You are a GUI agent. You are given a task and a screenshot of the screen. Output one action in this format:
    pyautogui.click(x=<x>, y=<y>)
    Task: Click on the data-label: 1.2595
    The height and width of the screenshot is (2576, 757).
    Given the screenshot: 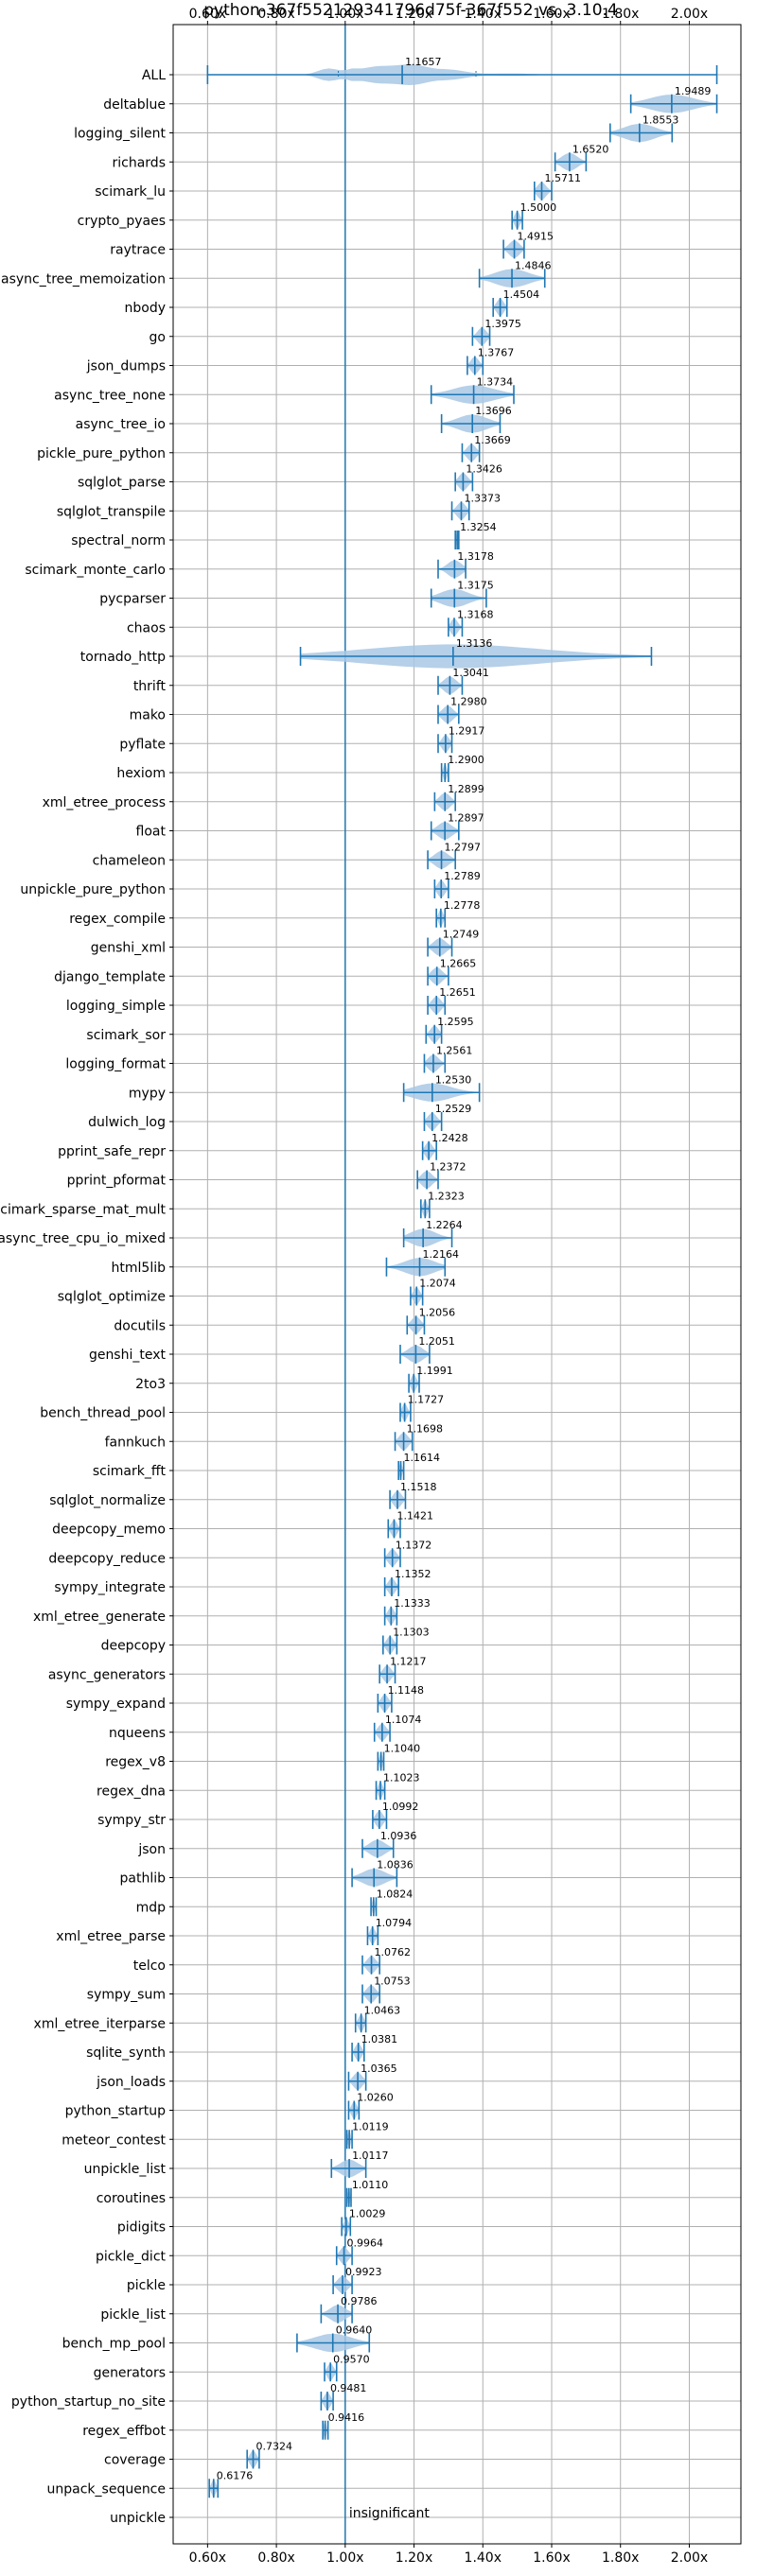 What is the action you would take?
    pyautogui.click(x=456, y=1022)
    